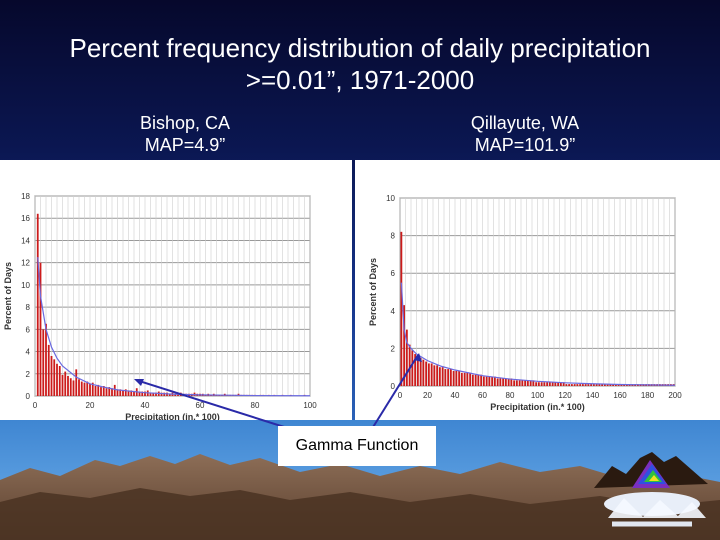 The image size is (720, 540). I want to click on y-tick-label: 10, so click(390, 198).